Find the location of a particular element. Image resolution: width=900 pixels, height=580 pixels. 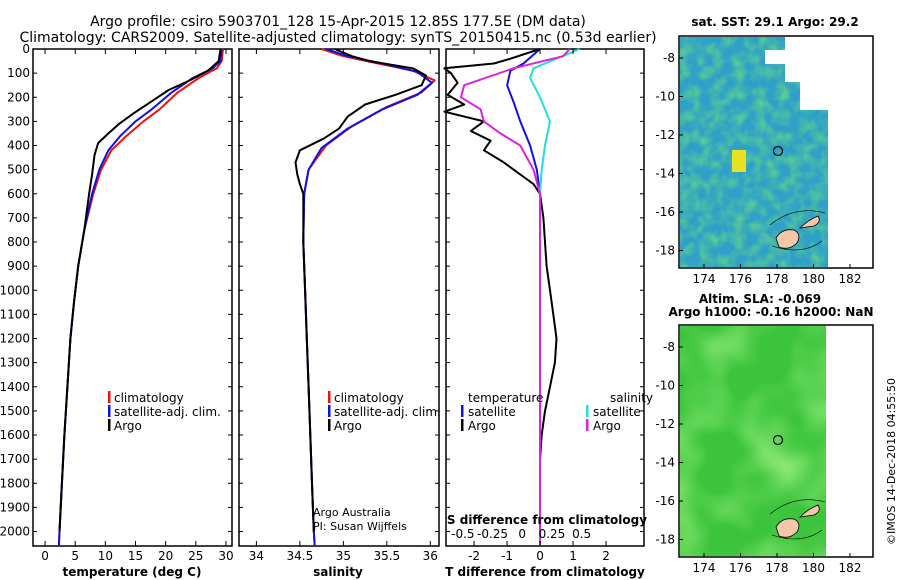

fiji-island is located at coordinates (797, 232).